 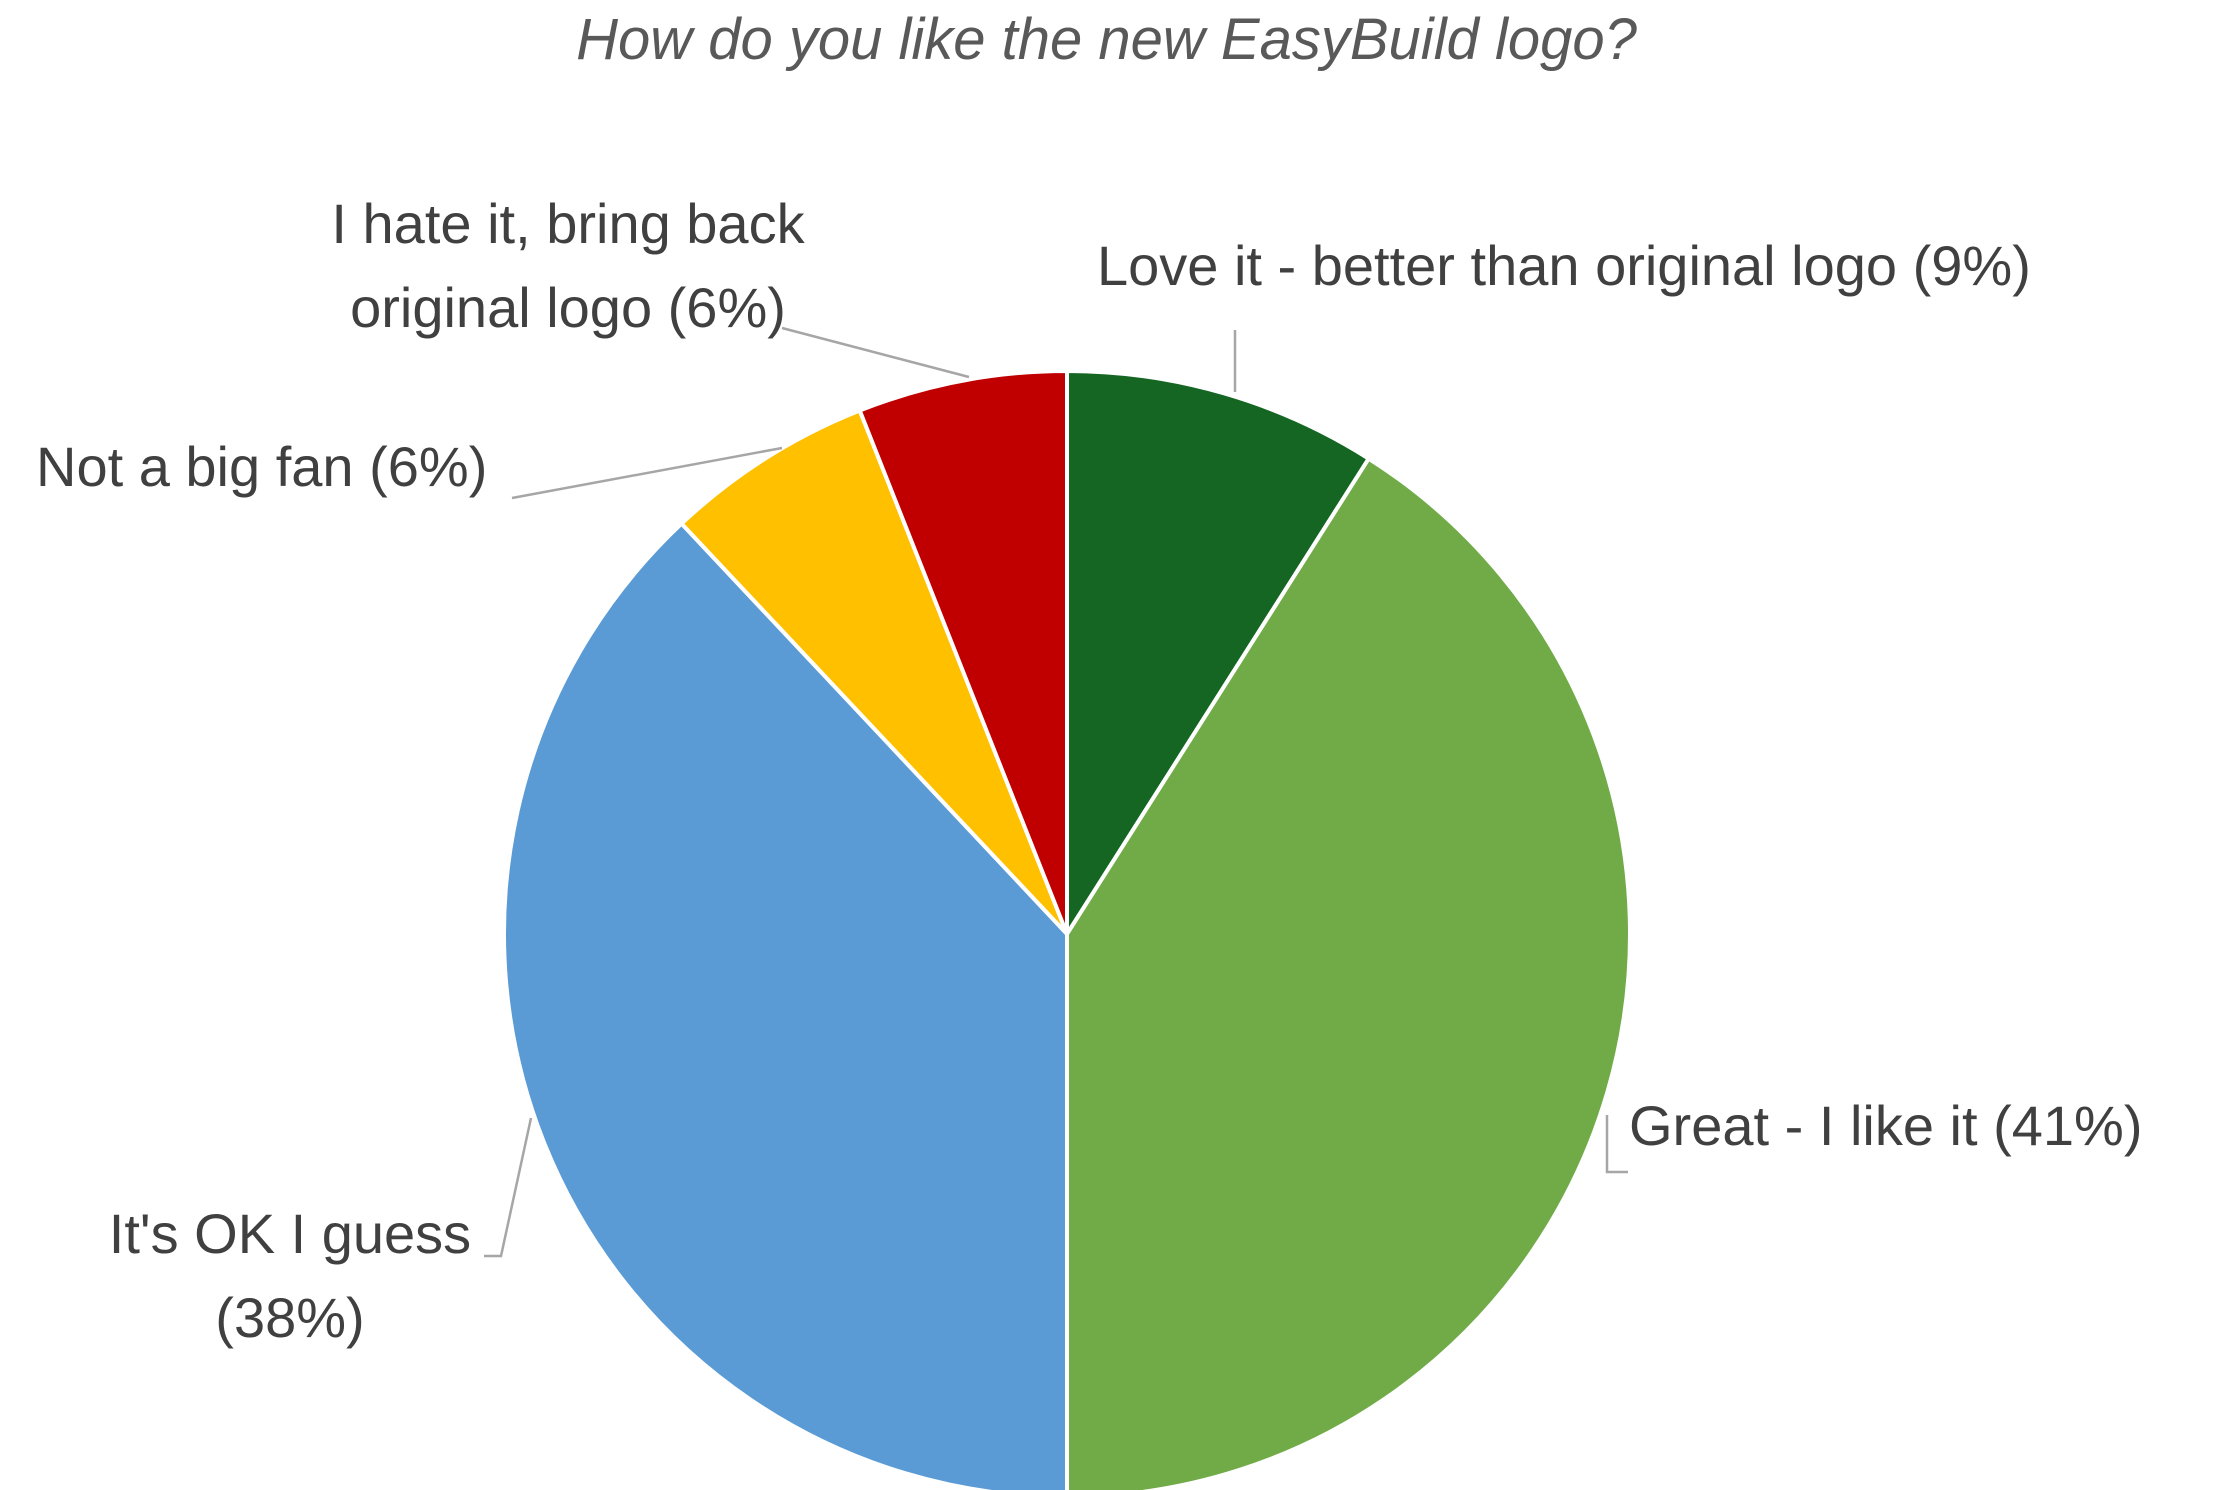 What do you see at coordinates (1218, 652) in the screenshot?
I see `pie-slice-love-it` at bounding box center [1218, 652].